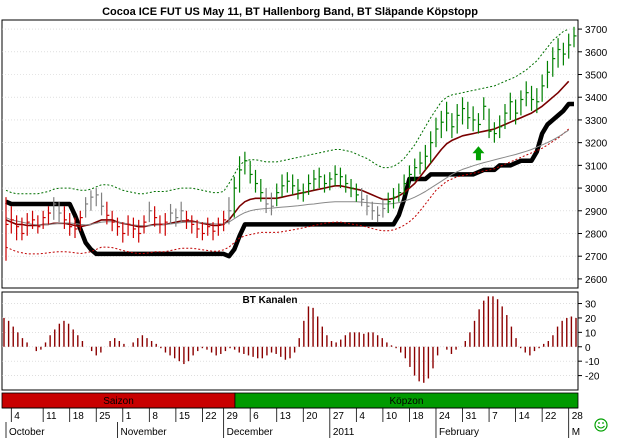  What do you see at coordinates (596, 234) in the screenshot?
I see `price-tick-label: 2800` at bounding box center [596, 234].